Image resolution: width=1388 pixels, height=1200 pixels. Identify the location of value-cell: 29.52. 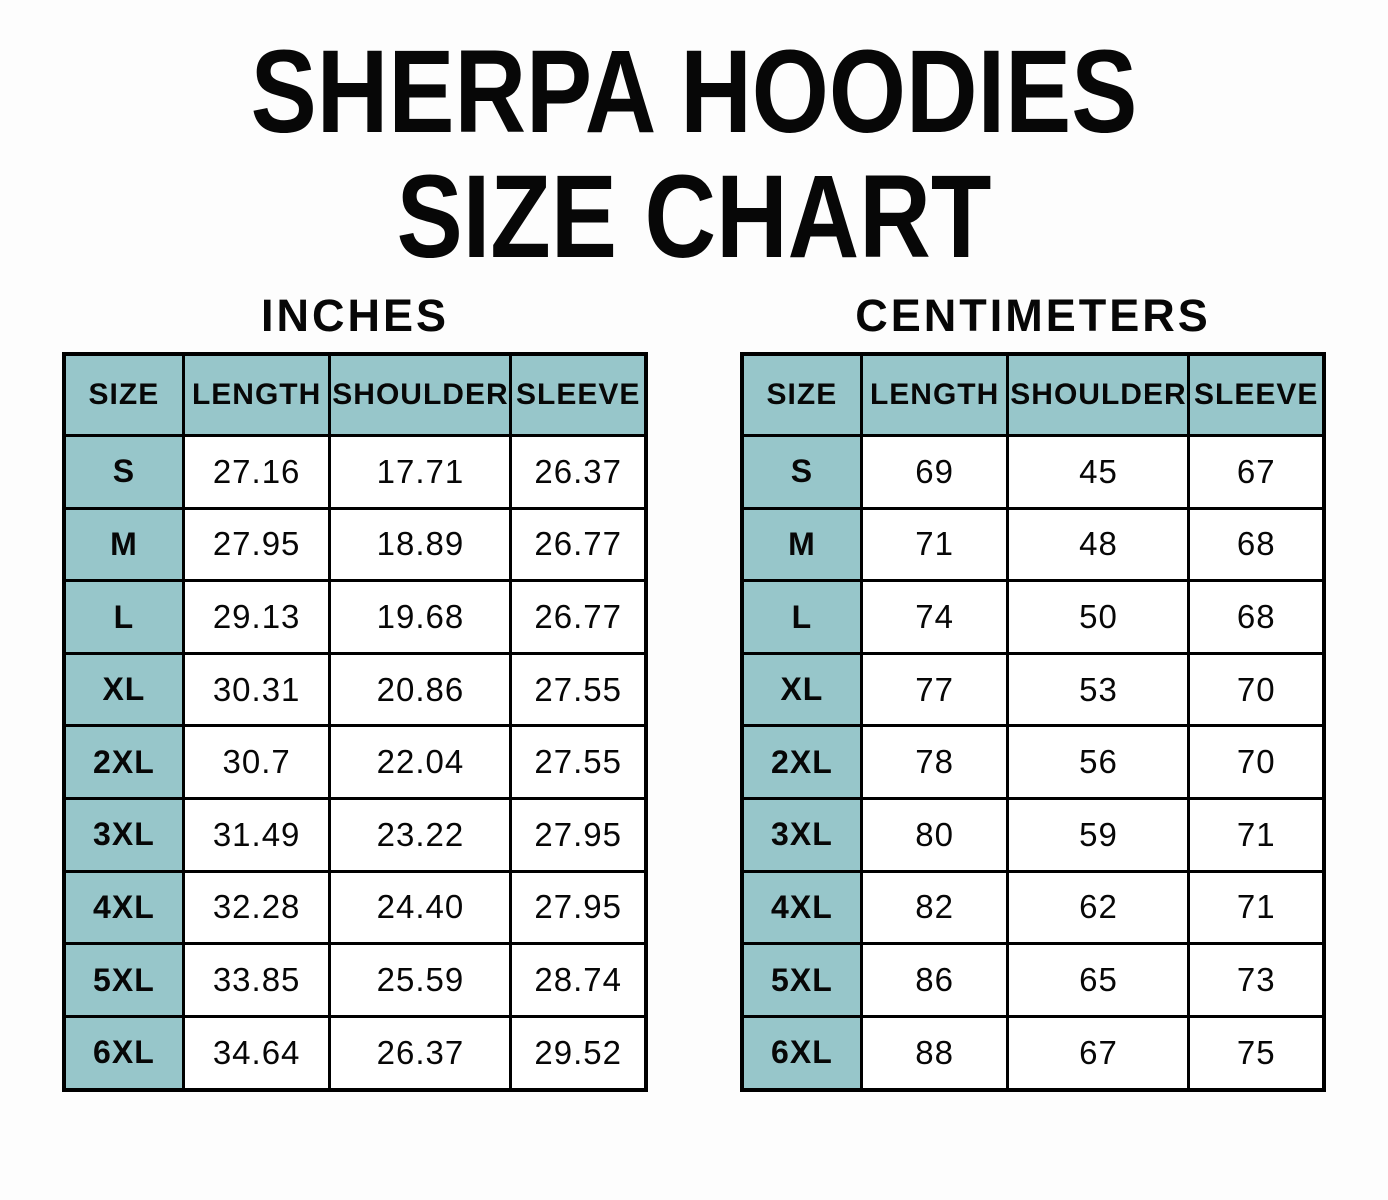
(578, 1053).